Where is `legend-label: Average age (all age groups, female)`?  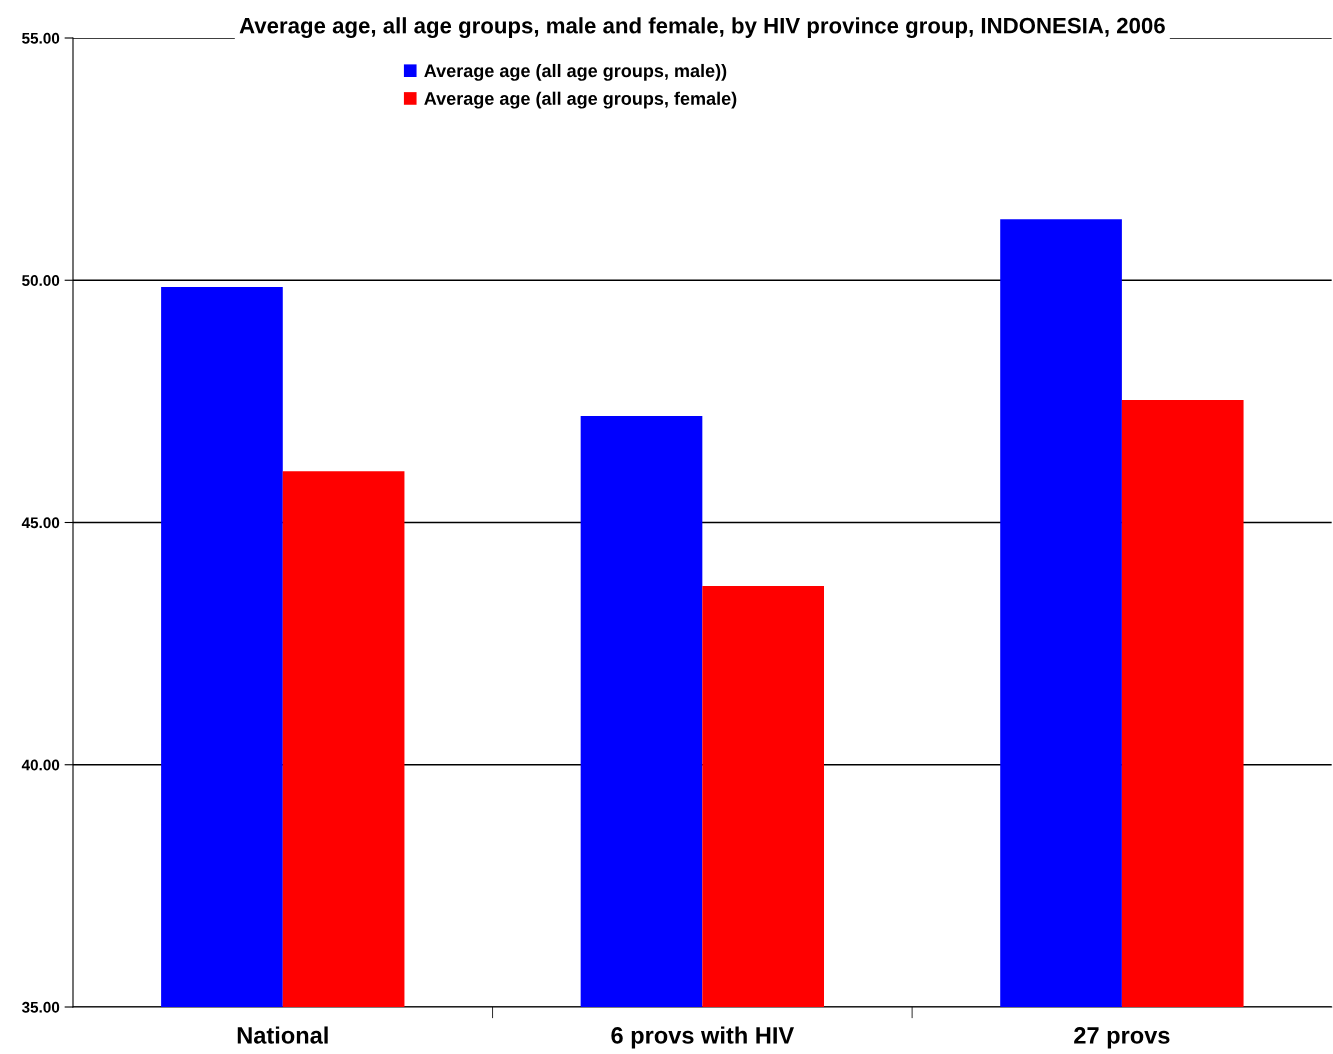 legend-label: Average age (all age groups, female) is located at coordinates (580, 100).